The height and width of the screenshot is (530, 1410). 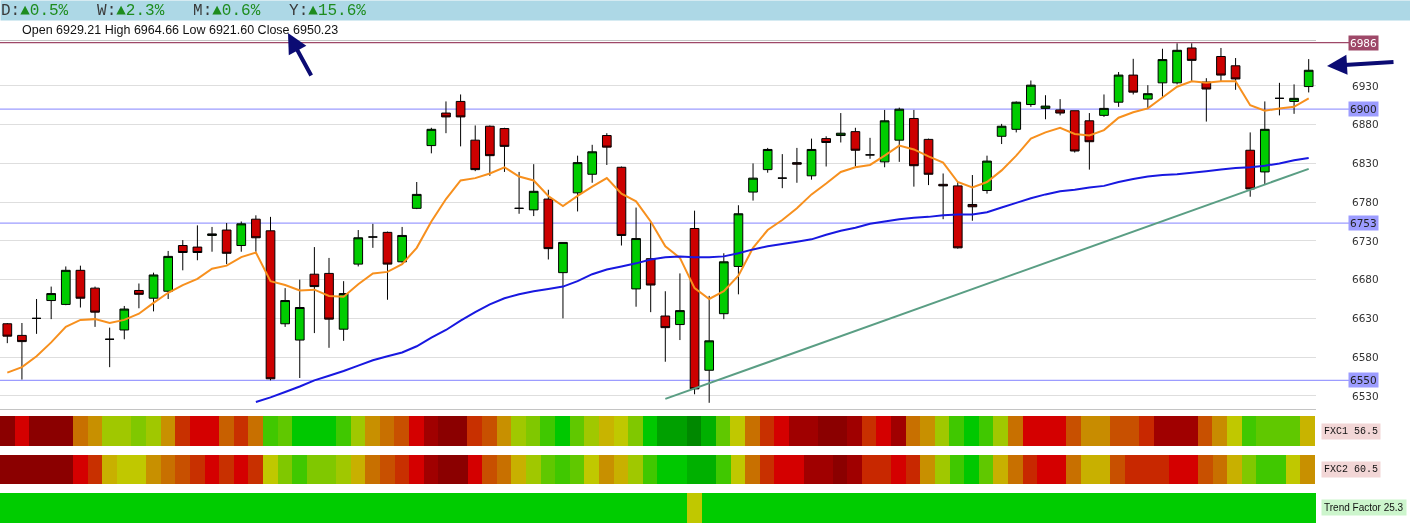 I want to click on y-tick-label: 6530, so click(x=1365, y=395).